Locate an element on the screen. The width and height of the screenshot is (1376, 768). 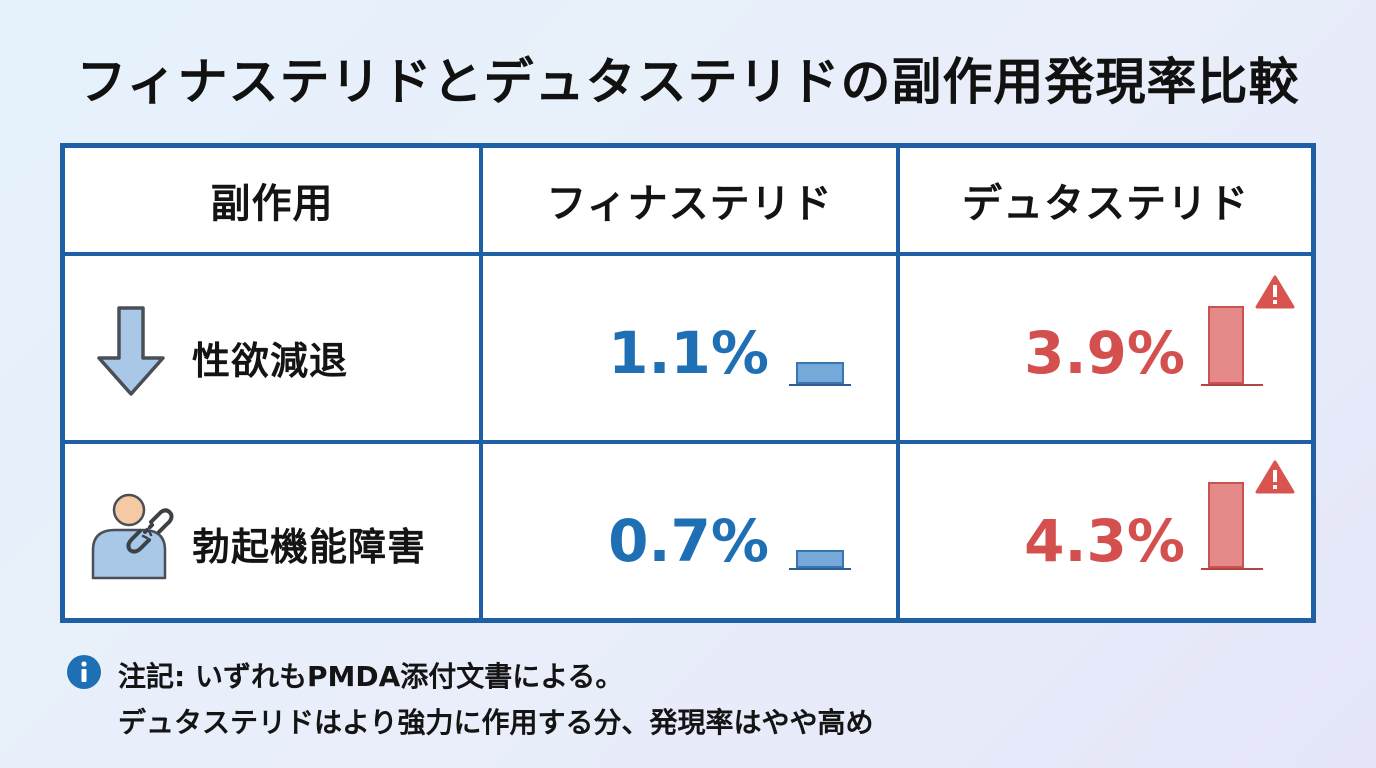
dutasteride-value: 4.3% is located at coordinates (1104, 541).